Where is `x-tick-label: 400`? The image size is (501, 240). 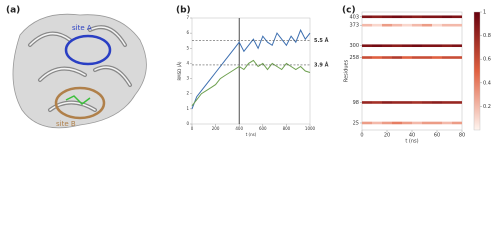
x-tick-label: 400 is located at coordinates (239, 128).